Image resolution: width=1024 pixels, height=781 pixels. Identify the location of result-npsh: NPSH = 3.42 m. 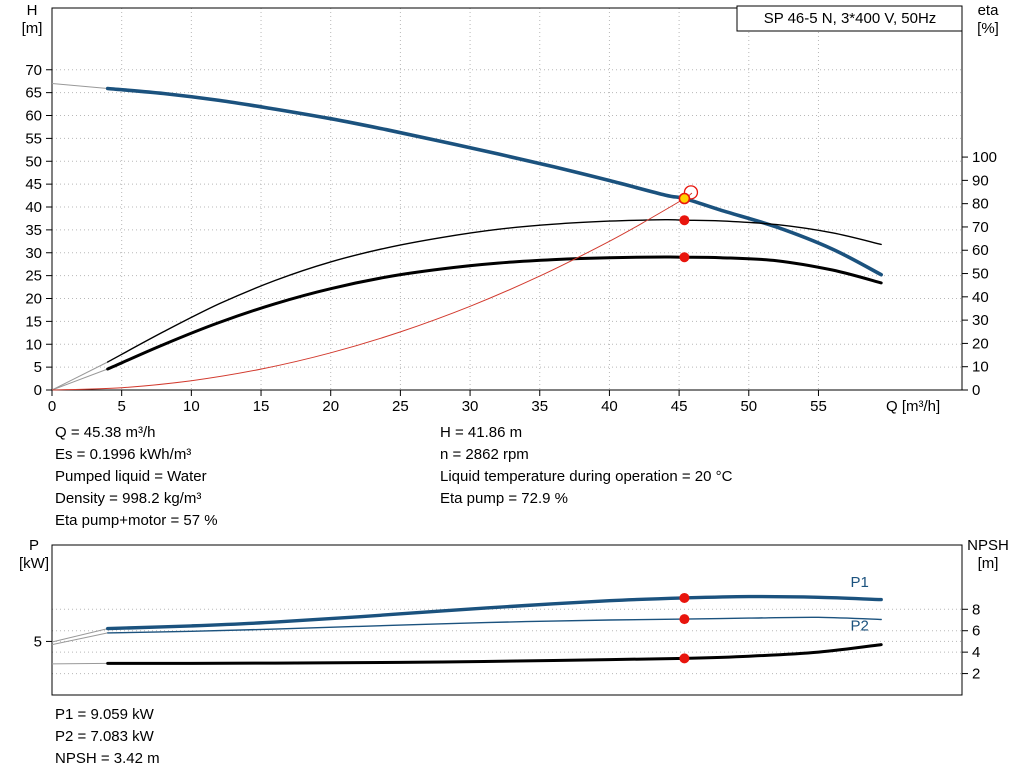
(107, 758).